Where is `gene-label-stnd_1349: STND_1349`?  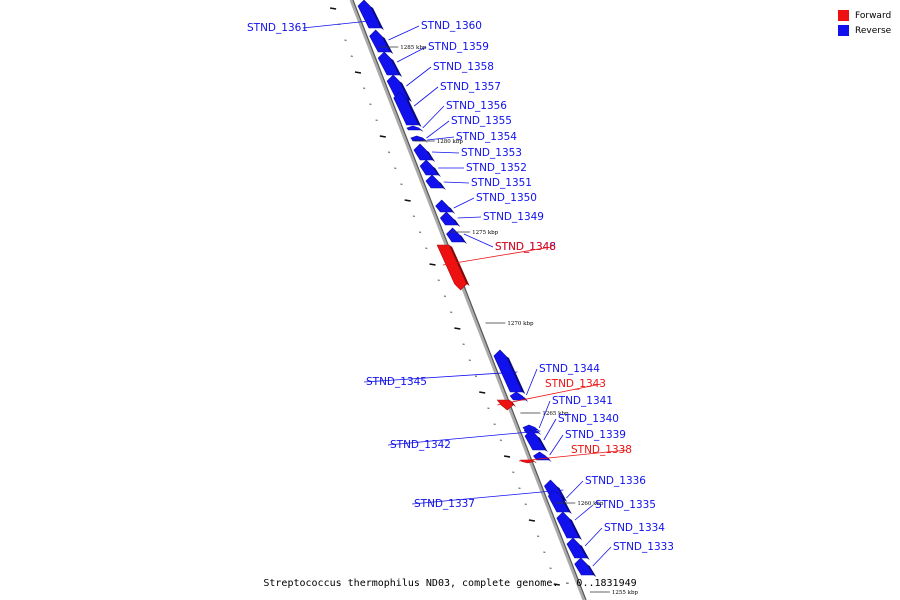
gene-label-stnd_1349: STND_1349 is located at coordinates (513, 217).